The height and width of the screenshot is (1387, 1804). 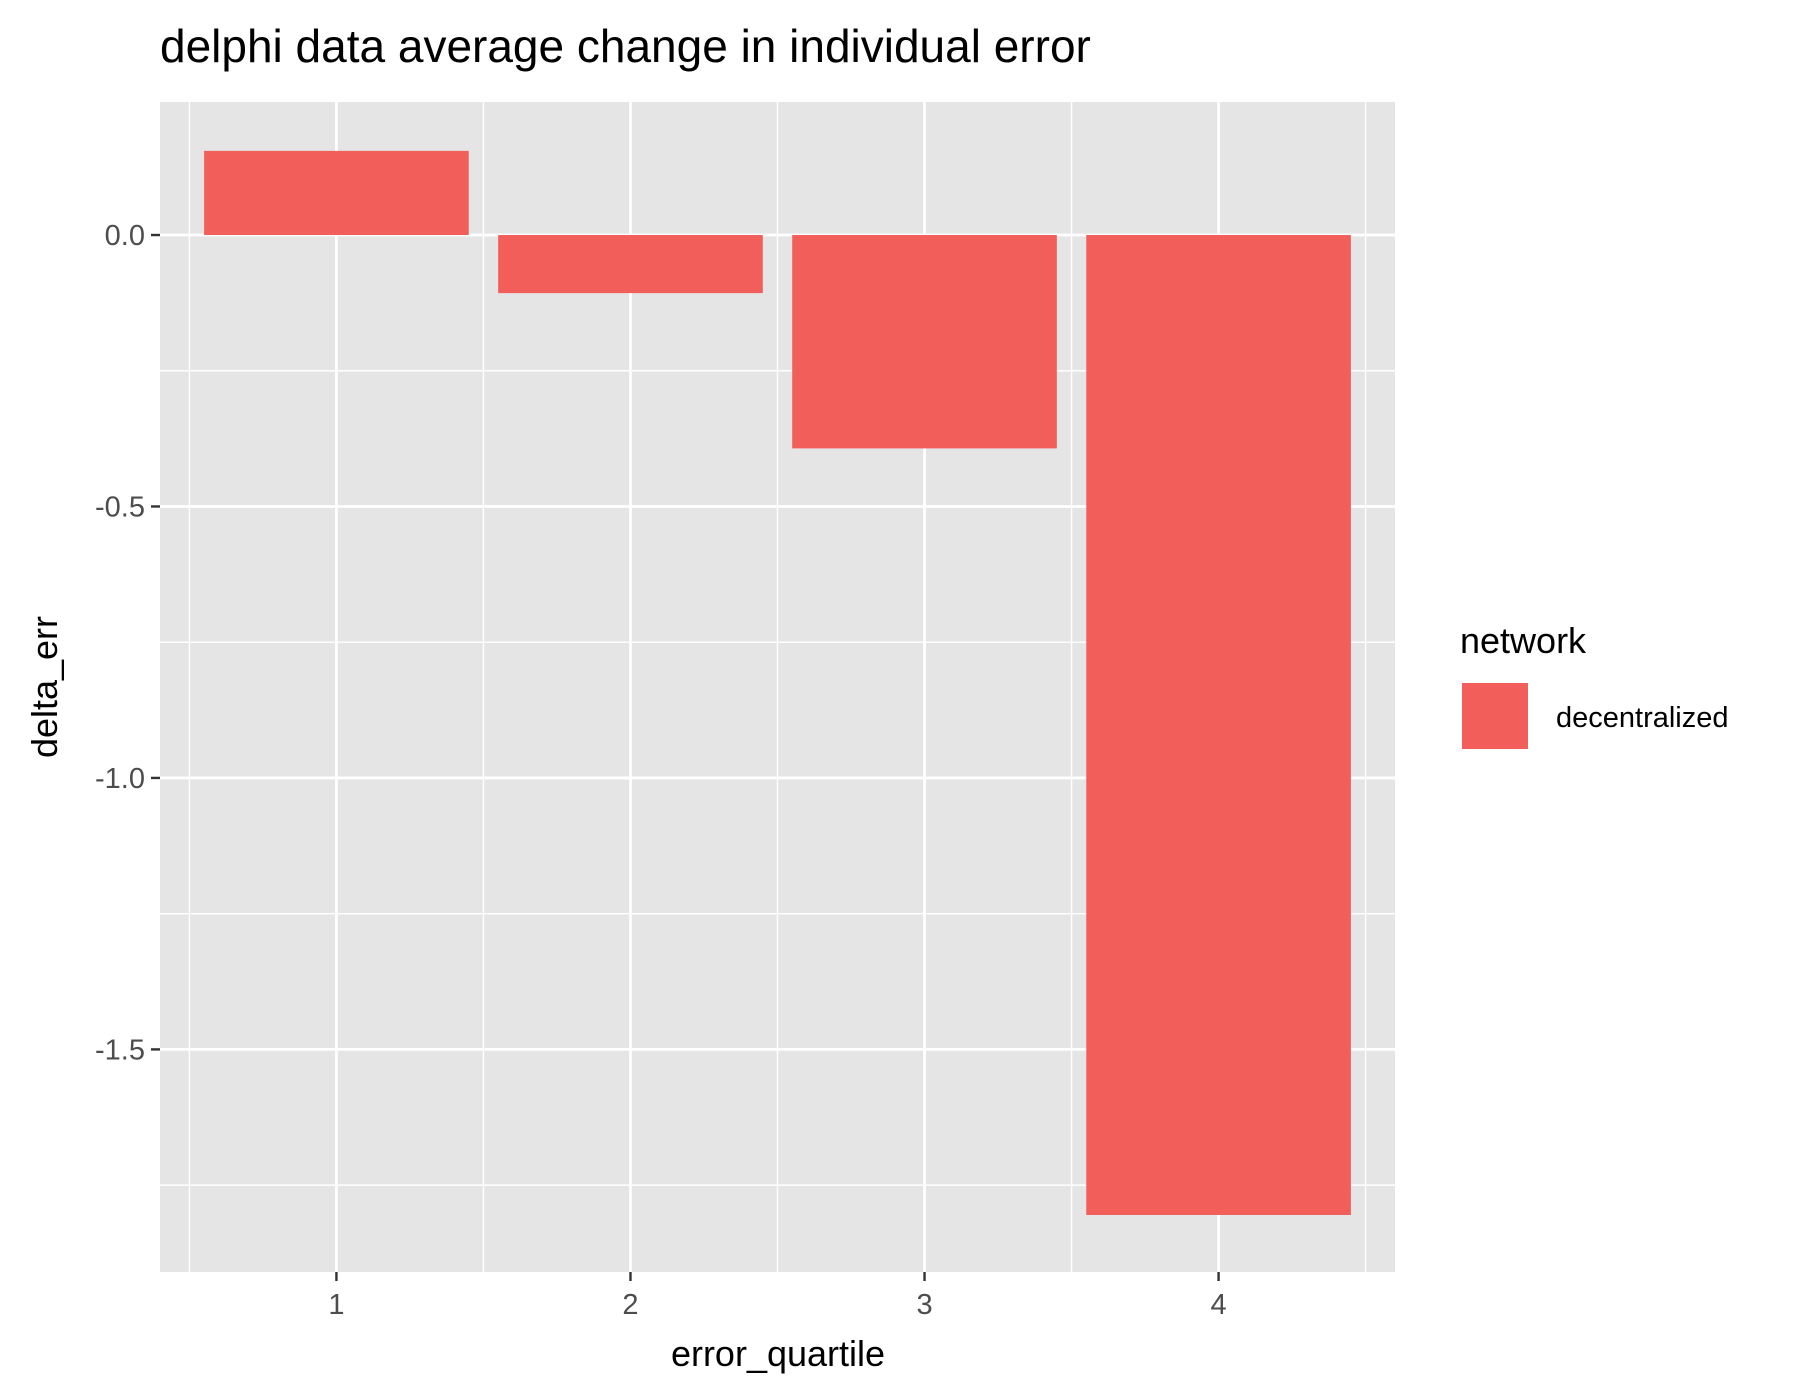 I want to click on legend-label-decentralized: decentralized, so click(x=1642, y=718).